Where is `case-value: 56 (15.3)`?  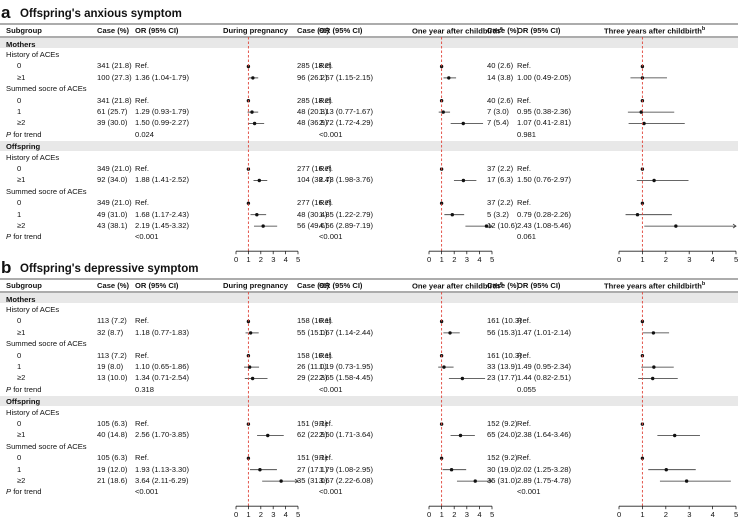 case-value: 56 (15.3) is located at coordinates (502, 332).